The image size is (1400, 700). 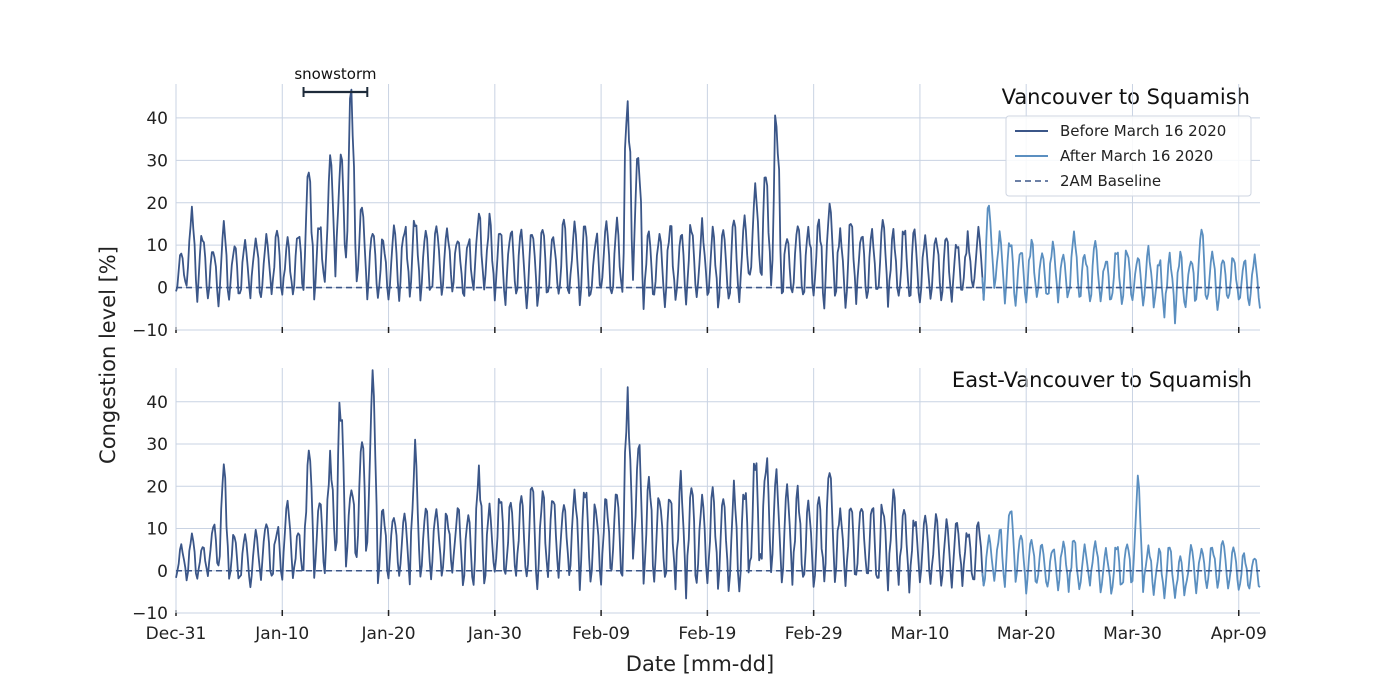 I want to click on snowstorm-label: snowstorm, so click(x=335, y=74).